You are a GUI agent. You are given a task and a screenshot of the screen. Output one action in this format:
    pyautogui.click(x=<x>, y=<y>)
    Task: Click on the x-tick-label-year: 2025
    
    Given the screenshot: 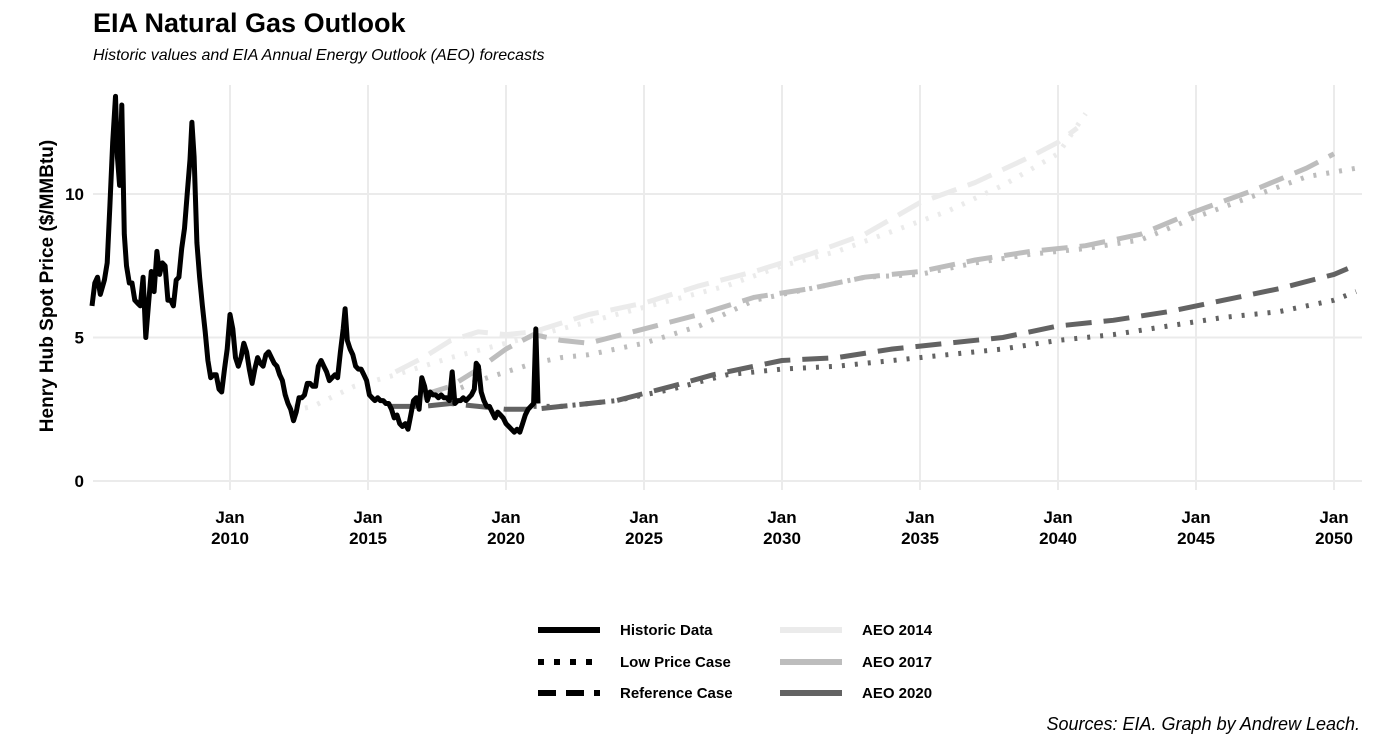 What is the action you would take?
    pyautogui.click(x=644, y=538)
    